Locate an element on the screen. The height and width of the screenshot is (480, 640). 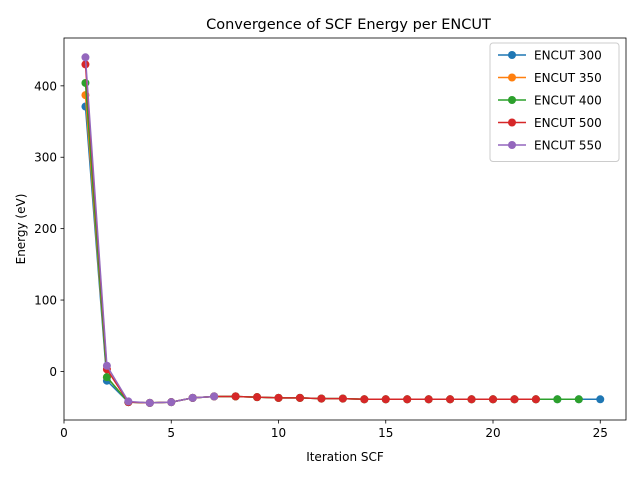
legend-item: ENCUT 550 is located at coordinates (550, 146).